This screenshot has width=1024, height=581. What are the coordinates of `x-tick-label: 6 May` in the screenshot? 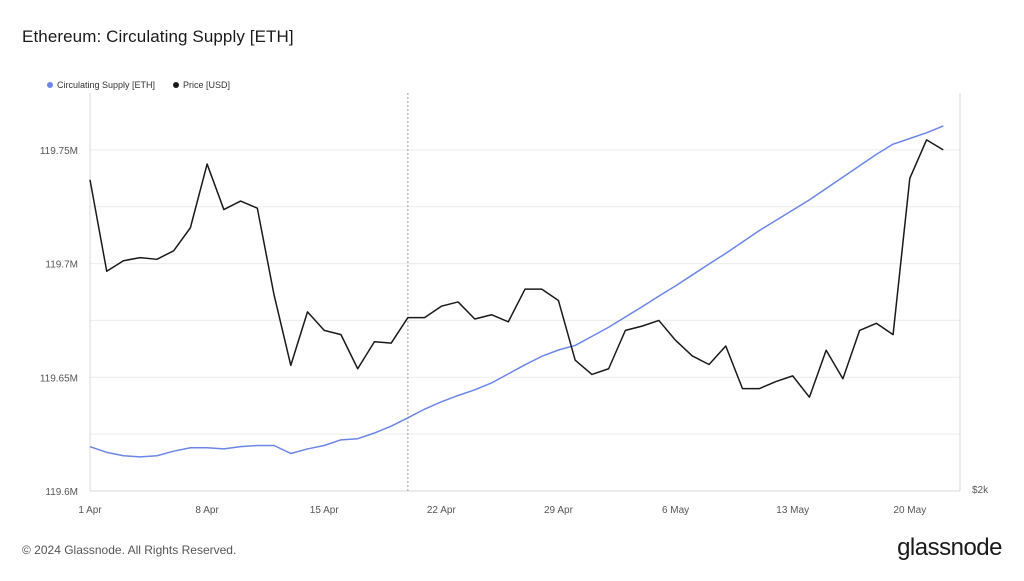 It's located at (675, 510).